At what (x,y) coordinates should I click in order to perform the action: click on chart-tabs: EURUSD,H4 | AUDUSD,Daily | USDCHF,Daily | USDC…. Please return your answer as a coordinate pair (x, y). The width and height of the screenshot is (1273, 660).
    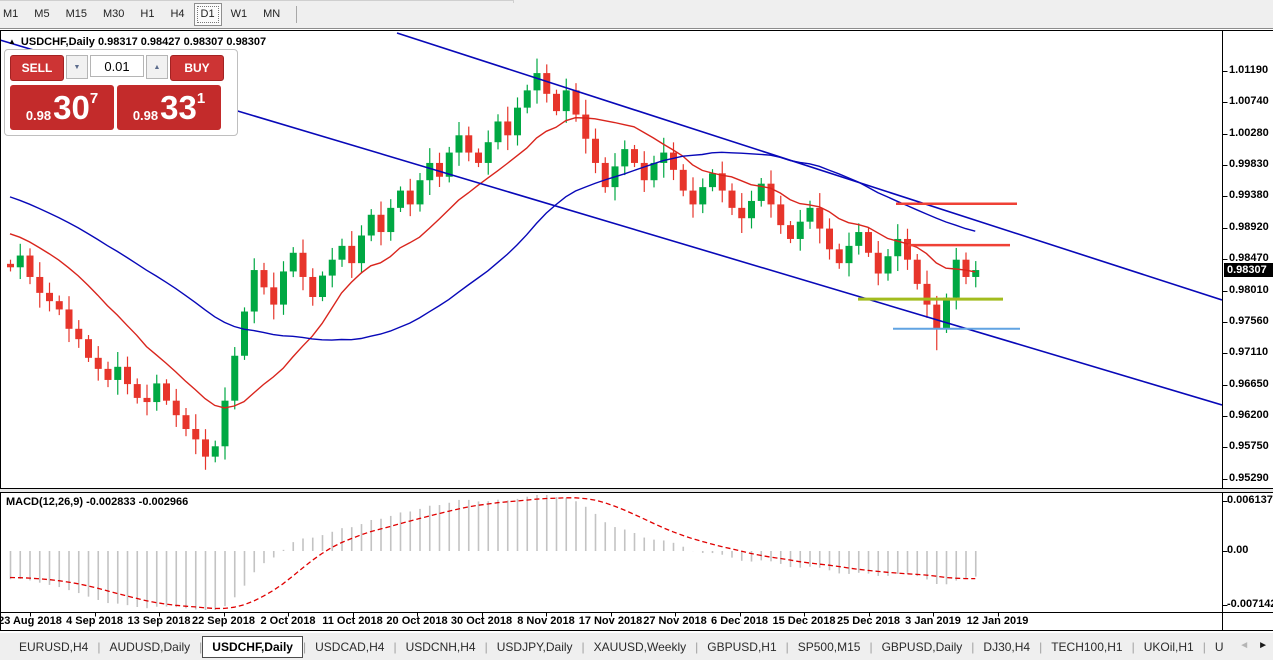
    Looking at the image, I should click on (621, 646).